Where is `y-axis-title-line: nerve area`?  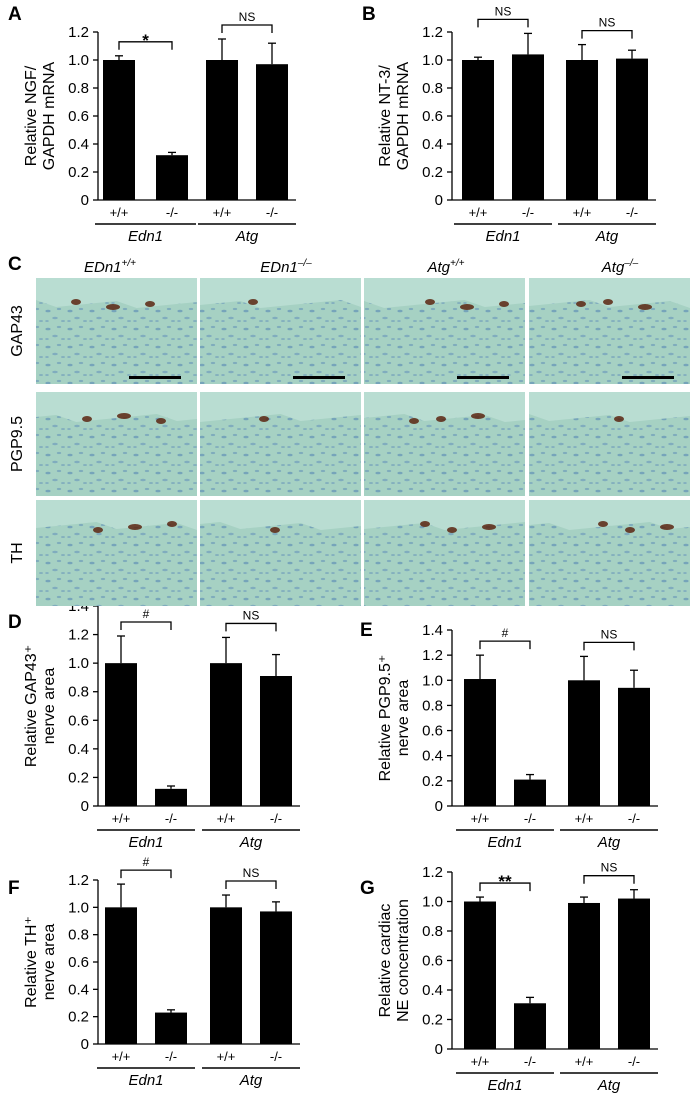
y-axis-title-line: nerve area is located at coordinates (49, 706).